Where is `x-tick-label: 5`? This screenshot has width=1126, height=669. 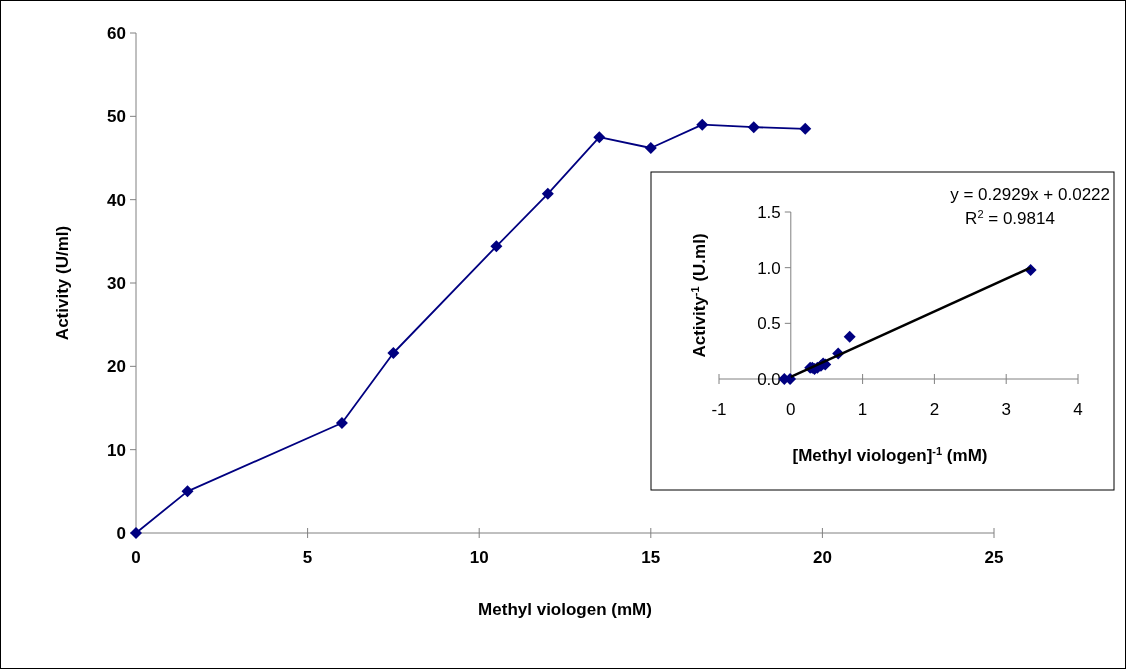 x-tick-label: 5 is located at coordinates (307, 557).